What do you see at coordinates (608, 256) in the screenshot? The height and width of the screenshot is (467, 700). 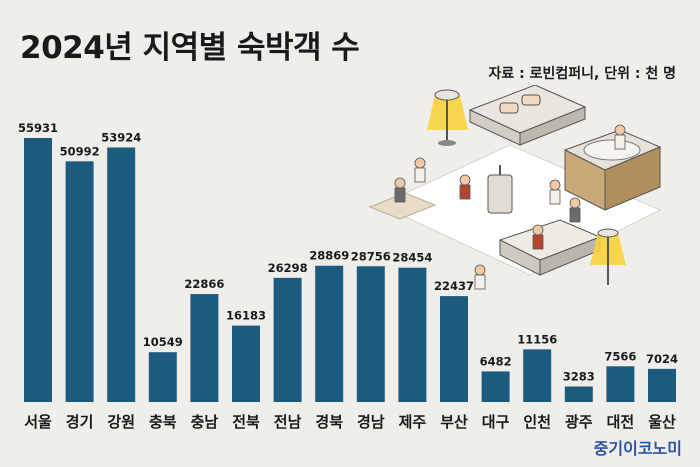 I see `lamp-right-illustration` at bounding box center [608, 256].